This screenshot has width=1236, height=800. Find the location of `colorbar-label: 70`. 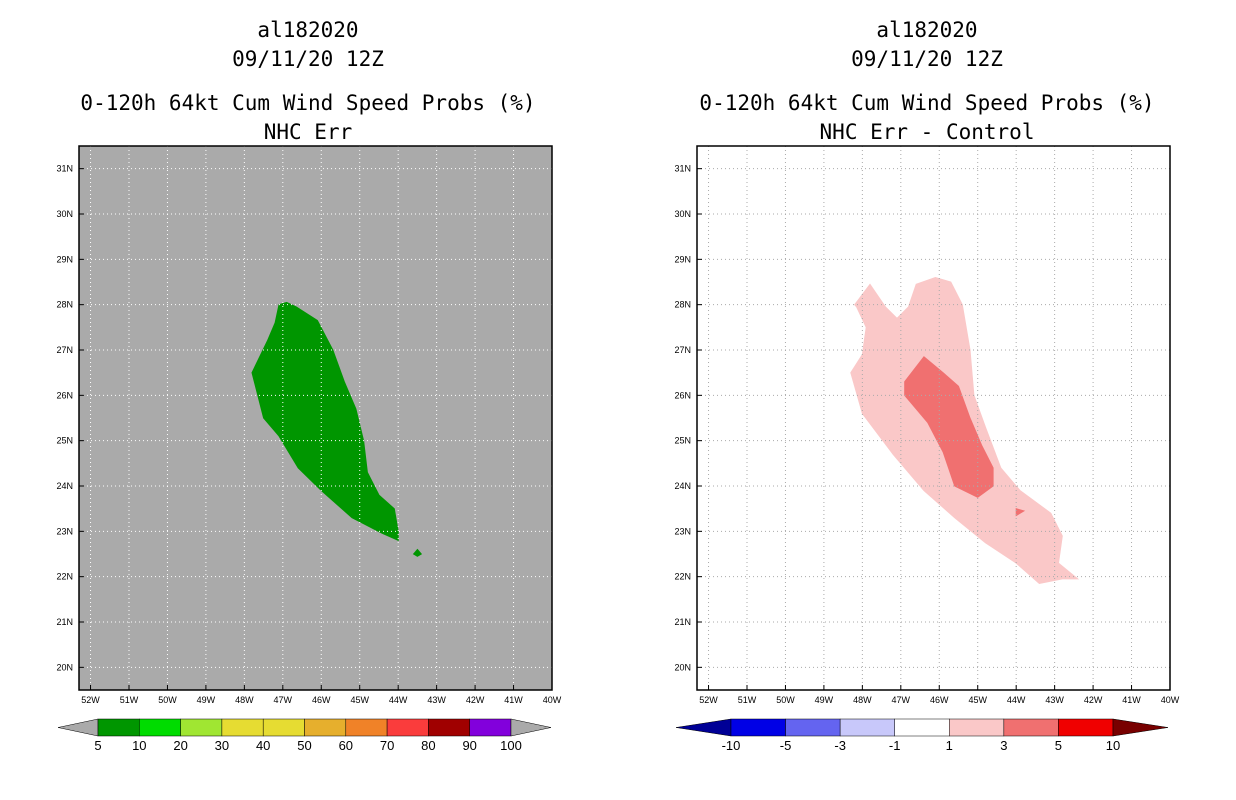

colorbar-label: 70 is located at coordinates (387, 745).